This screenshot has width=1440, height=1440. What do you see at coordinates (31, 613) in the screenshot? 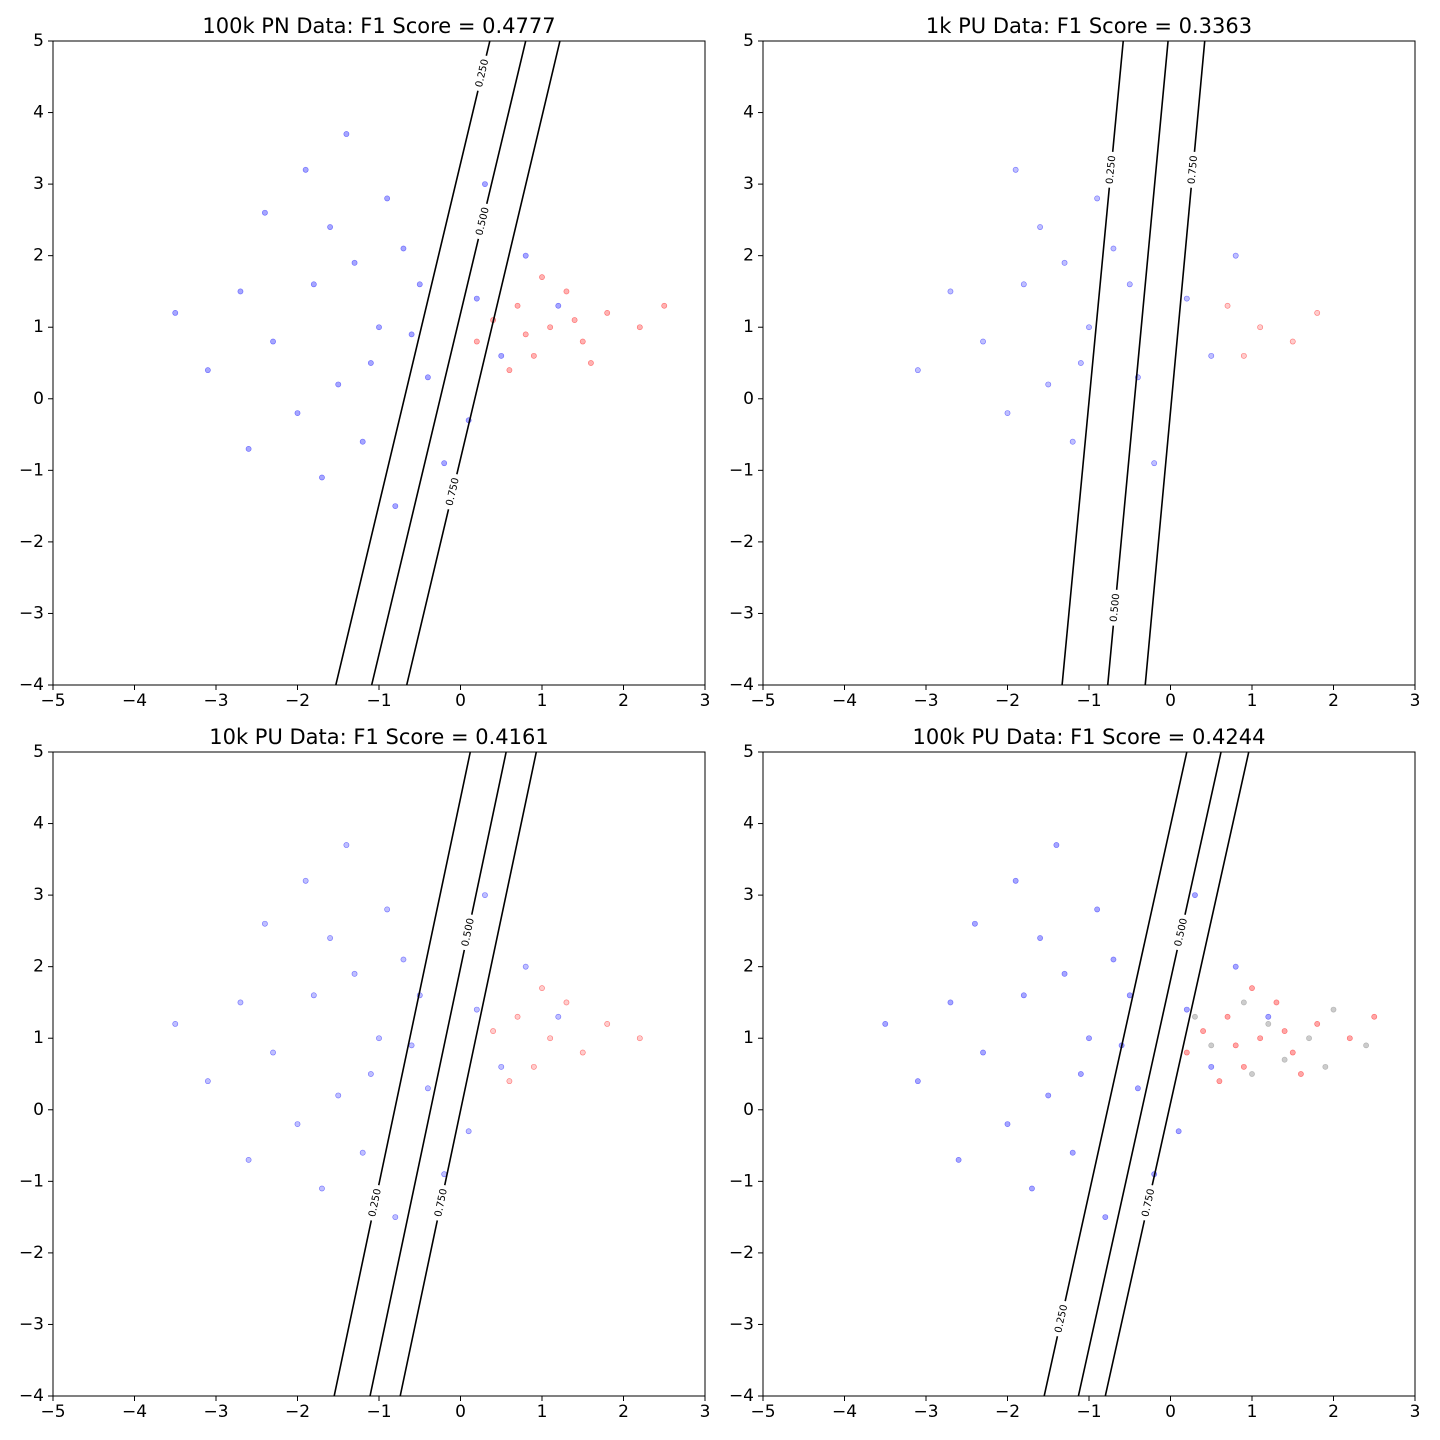
I see `y-tick-label: −3` at bounding box center [31, 613].